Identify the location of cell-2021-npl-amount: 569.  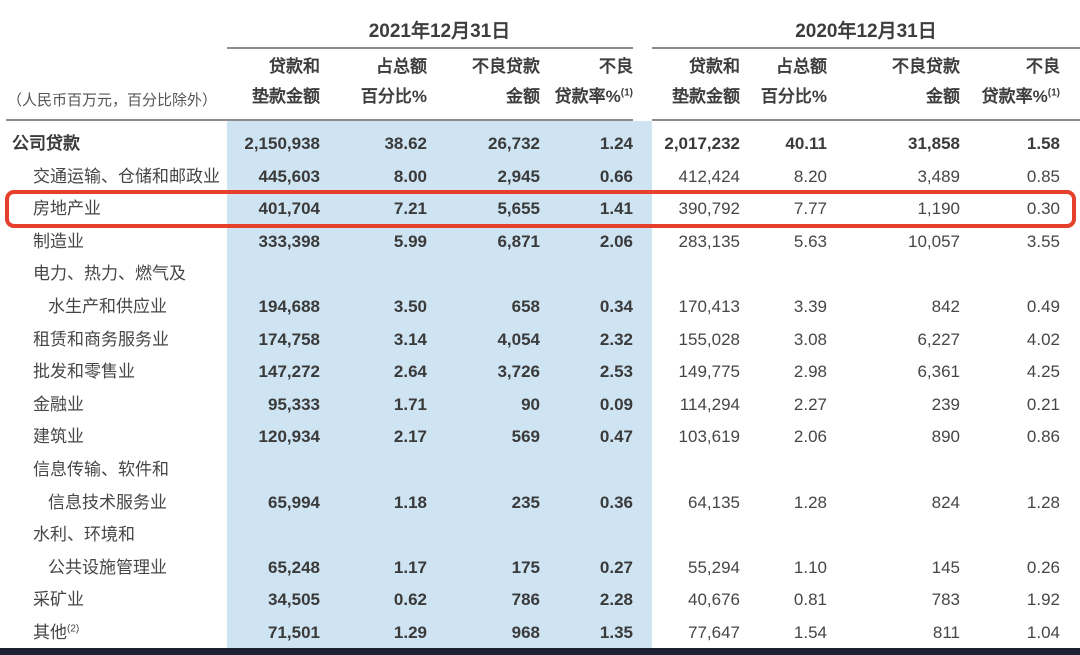
(525, 437).